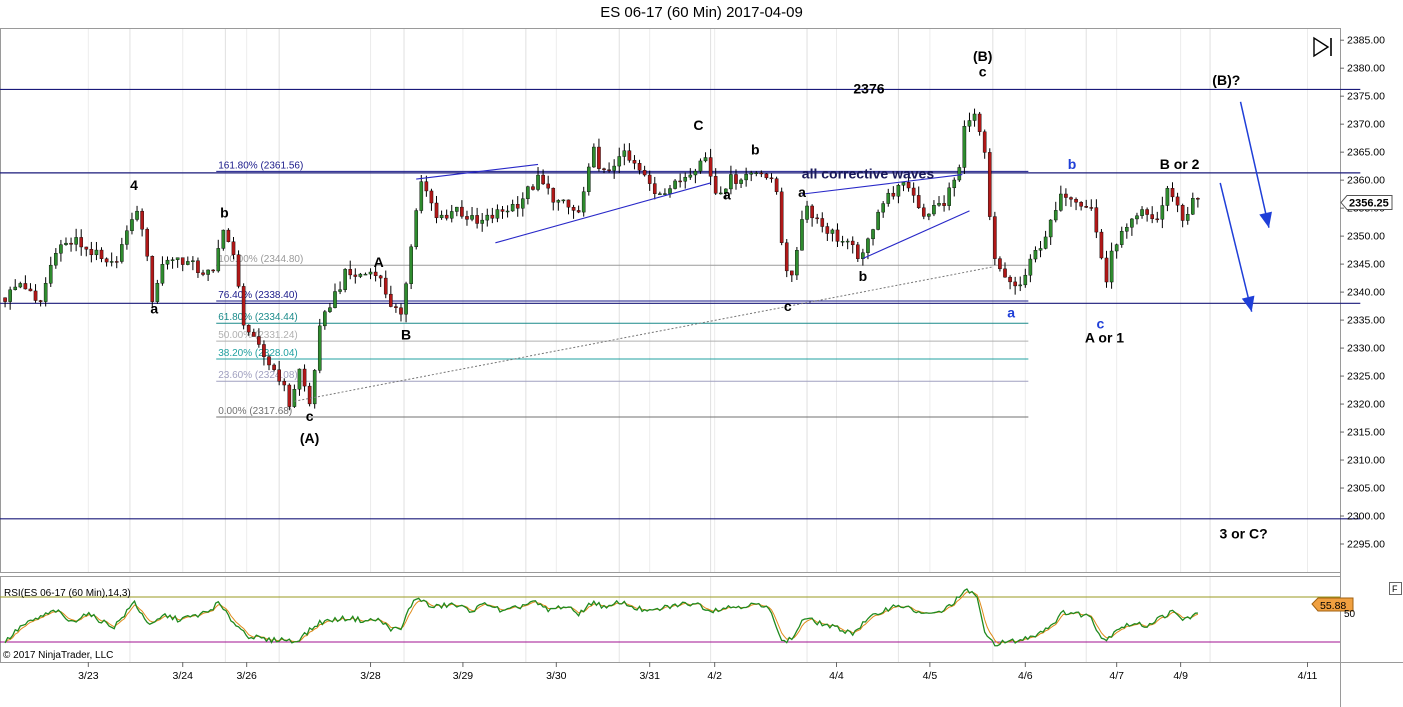 Image resolution: width=1403 pixels, height=707 pixels. What do you see at coordinates (930, 676) in the screenshot?
I see `x-tick-label: 4/5` at bounding box center [930, 676].